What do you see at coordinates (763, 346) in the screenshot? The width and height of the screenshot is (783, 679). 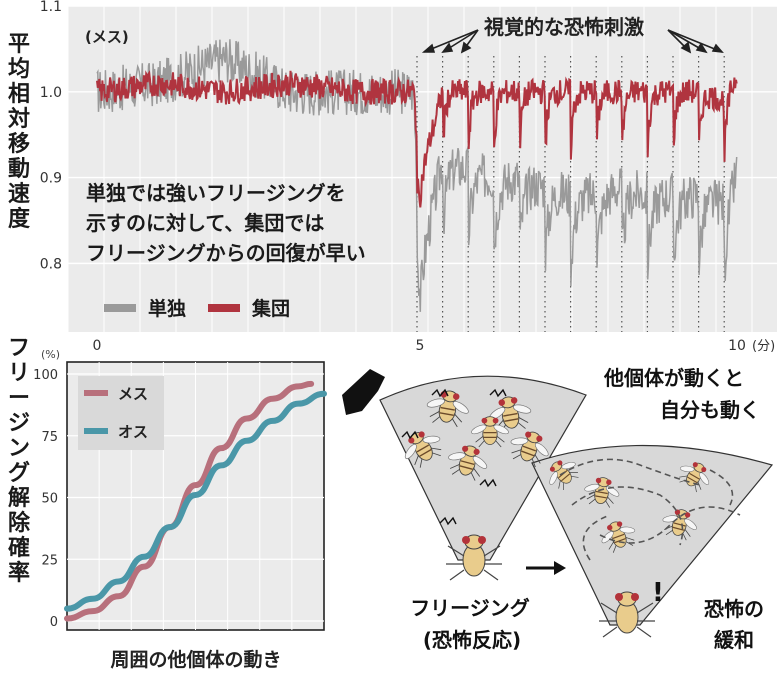 I see `x-unit: (分)` at bounding box center [763, 346].